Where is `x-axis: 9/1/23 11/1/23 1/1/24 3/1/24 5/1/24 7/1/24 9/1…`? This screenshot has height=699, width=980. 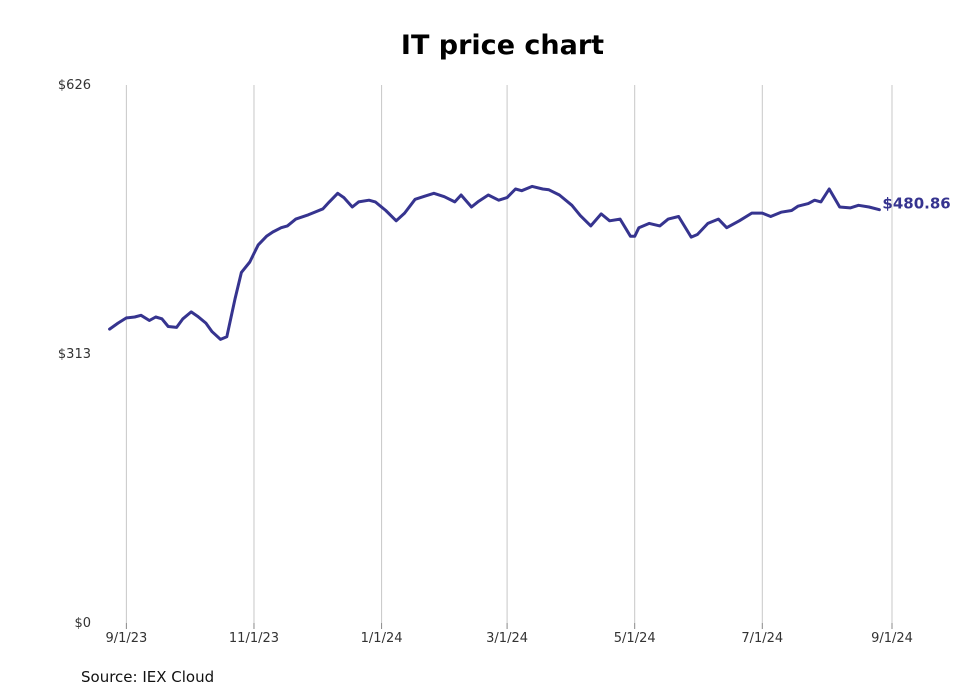 x-axis: 9/1/23 11/1/23 1/1/24 3/1/24 5/1/24 7/1/24 9/1… is located at coordinates (509, 634).